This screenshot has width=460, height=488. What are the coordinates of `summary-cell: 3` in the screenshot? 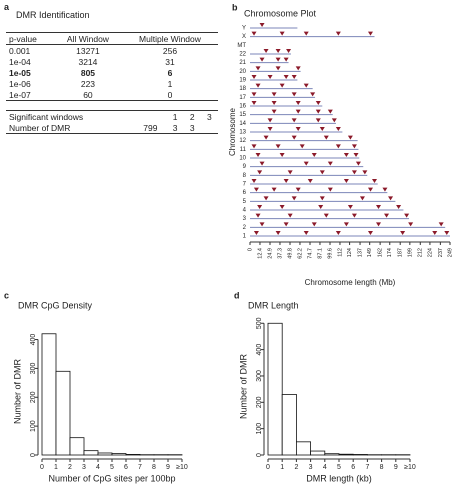 It's located at (209, 116).